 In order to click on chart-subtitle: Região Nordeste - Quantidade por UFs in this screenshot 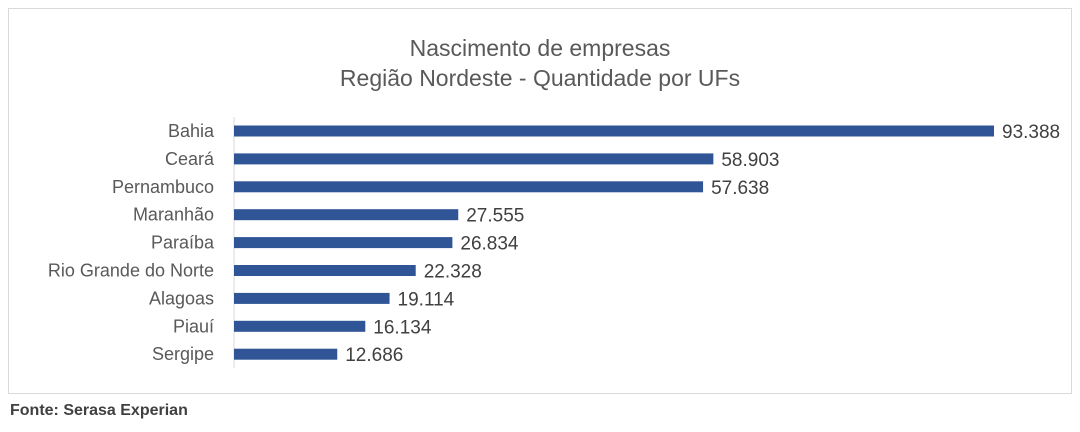, I will do `click(540, 78)`.